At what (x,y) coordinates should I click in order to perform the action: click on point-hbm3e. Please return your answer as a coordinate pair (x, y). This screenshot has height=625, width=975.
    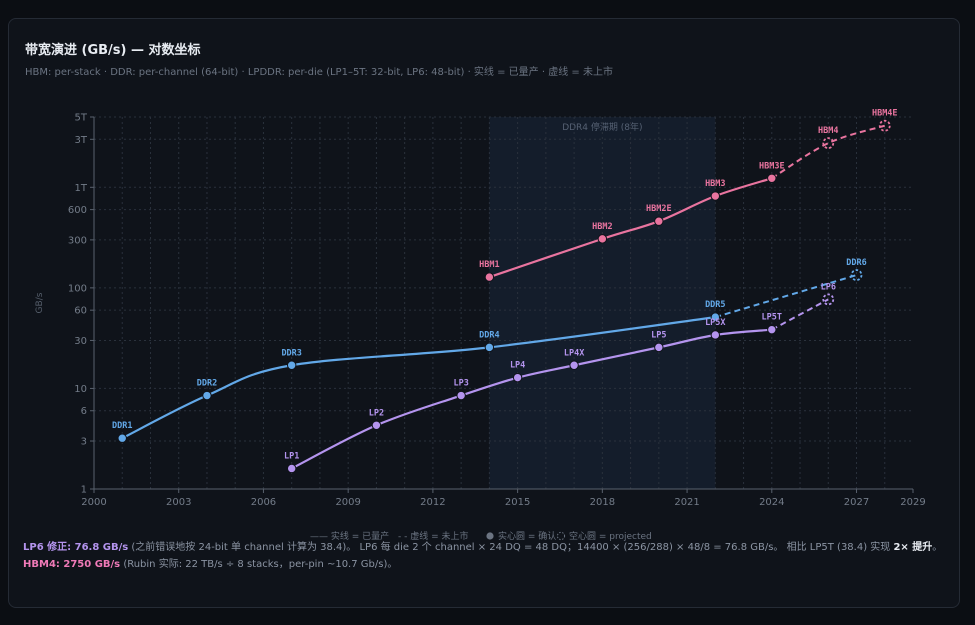
    Looking at the image, I should click on (772, 178).